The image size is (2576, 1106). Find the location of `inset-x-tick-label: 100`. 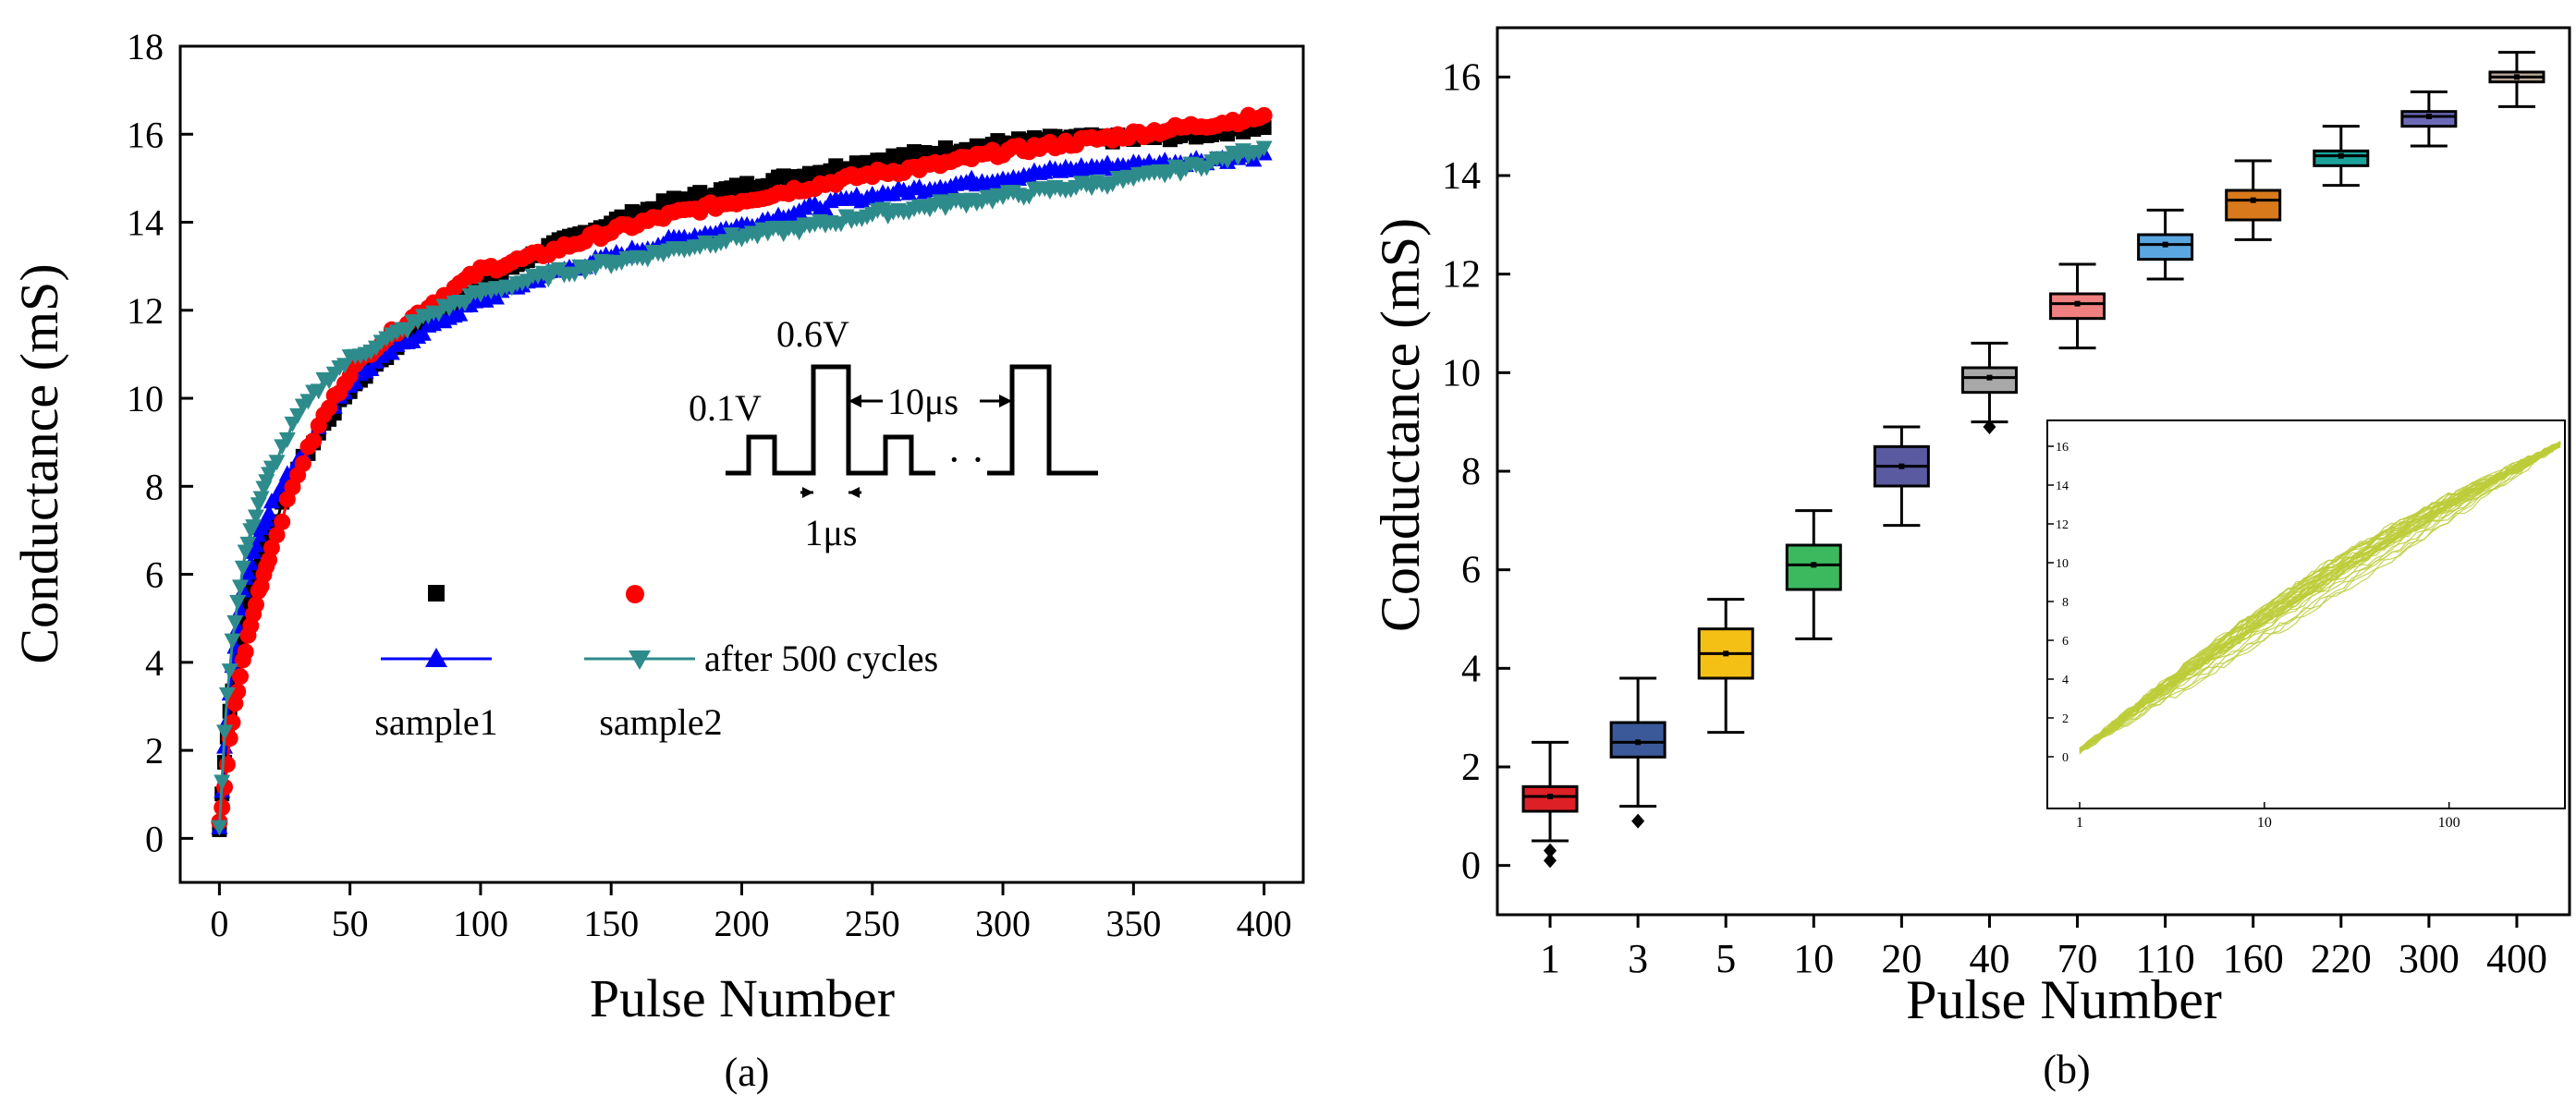

inset-x-tick-label: 100 is located at coordinates (2449, 823).